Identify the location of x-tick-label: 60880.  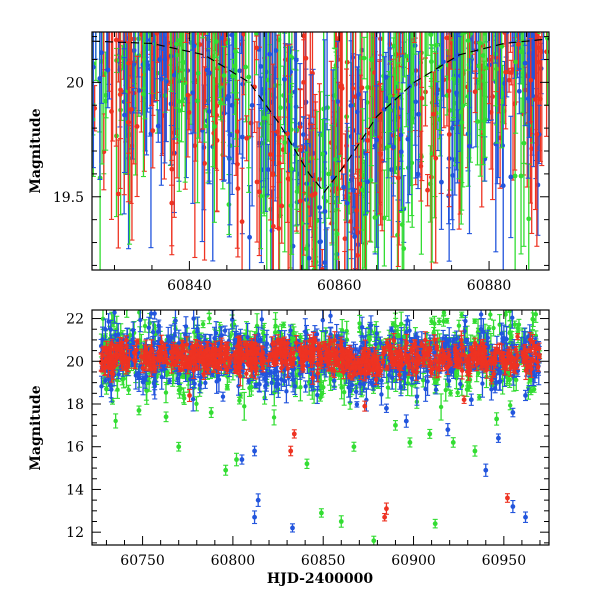
(489, 286).